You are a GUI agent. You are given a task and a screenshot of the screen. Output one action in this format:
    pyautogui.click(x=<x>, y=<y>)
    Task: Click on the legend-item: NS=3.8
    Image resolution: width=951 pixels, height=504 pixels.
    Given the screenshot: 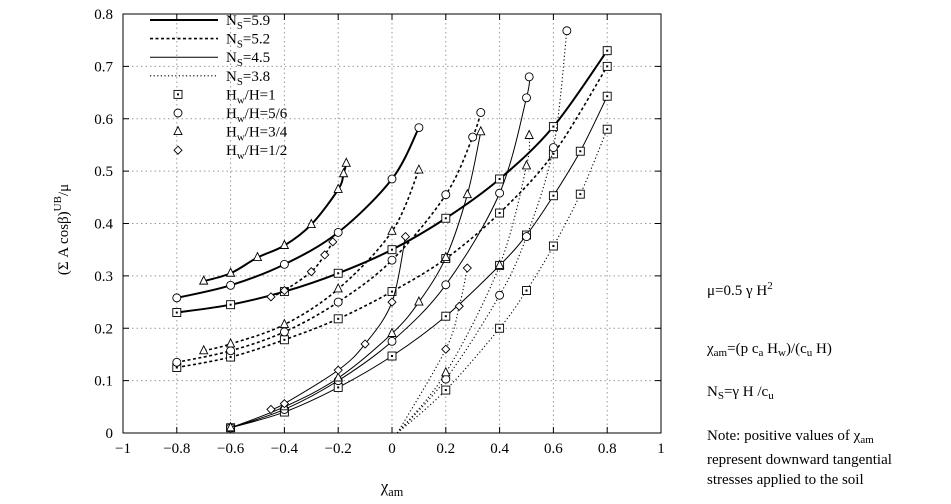 What is the action you would take?
    pyautogui.click(x=210, y=78)
    